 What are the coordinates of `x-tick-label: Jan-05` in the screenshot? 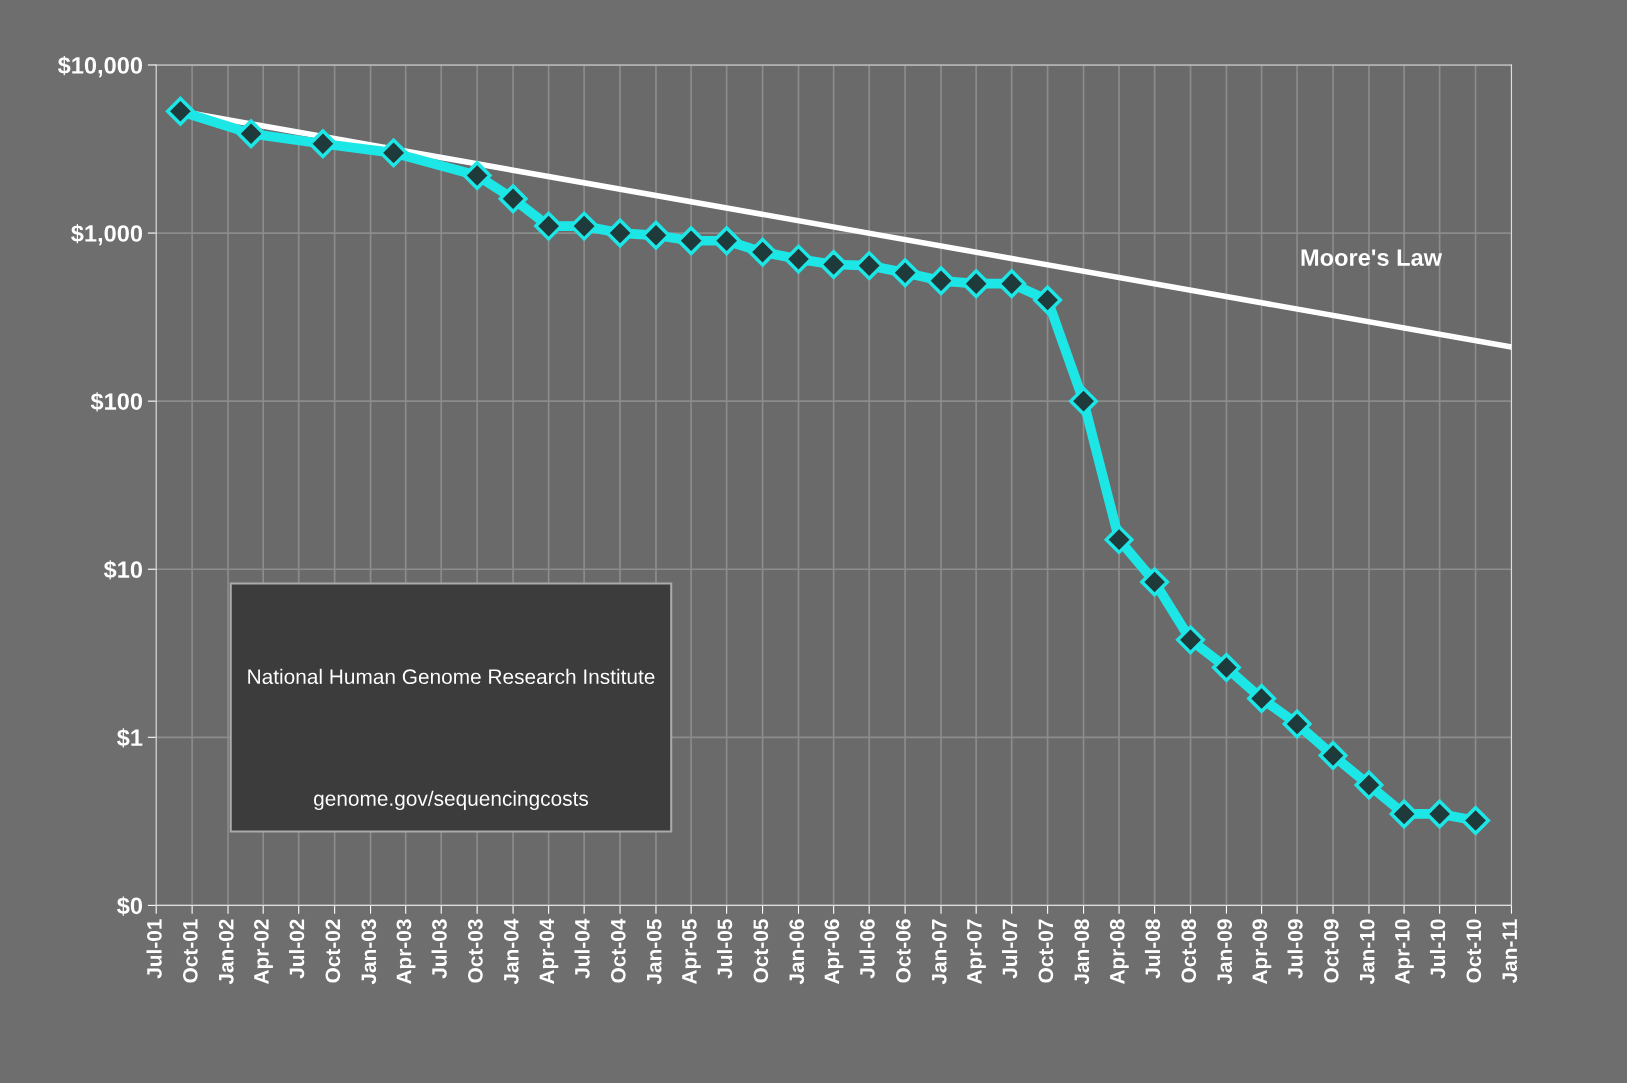 It's located at (654, 952).